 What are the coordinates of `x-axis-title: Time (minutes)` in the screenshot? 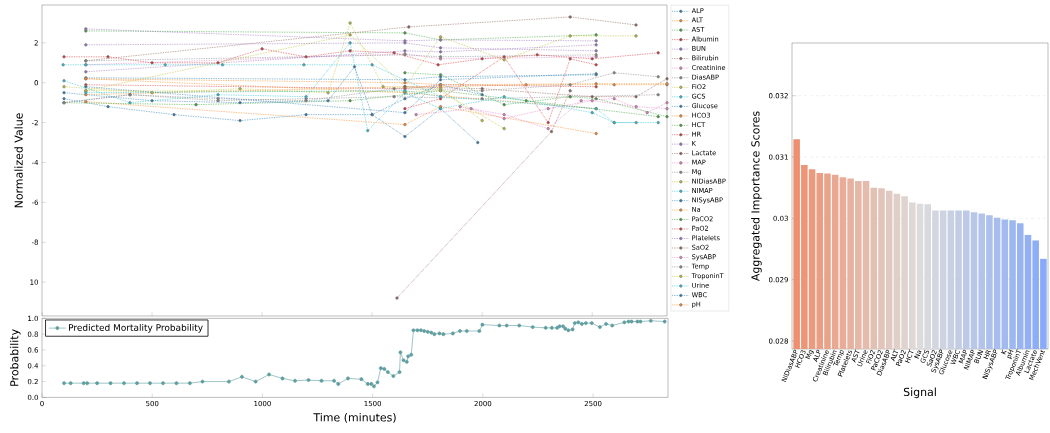 It's located at (354, 418).